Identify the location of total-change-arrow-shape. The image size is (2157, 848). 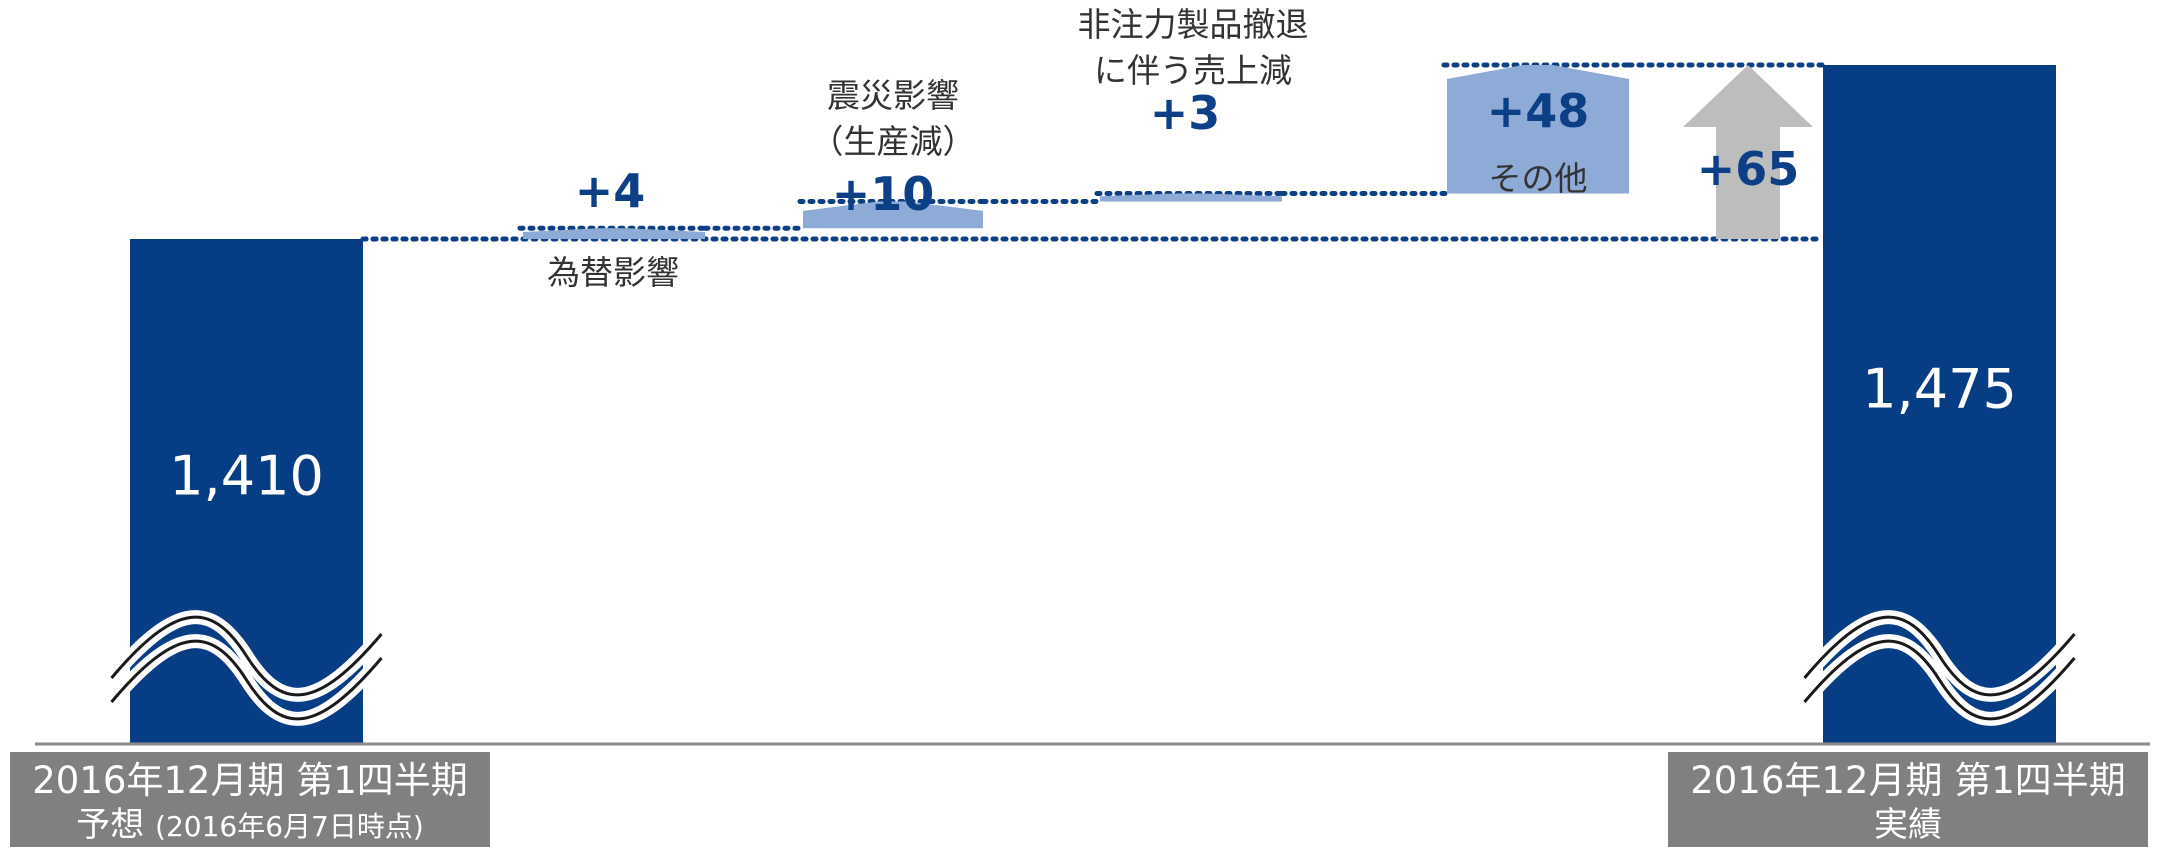
(1748, 152).